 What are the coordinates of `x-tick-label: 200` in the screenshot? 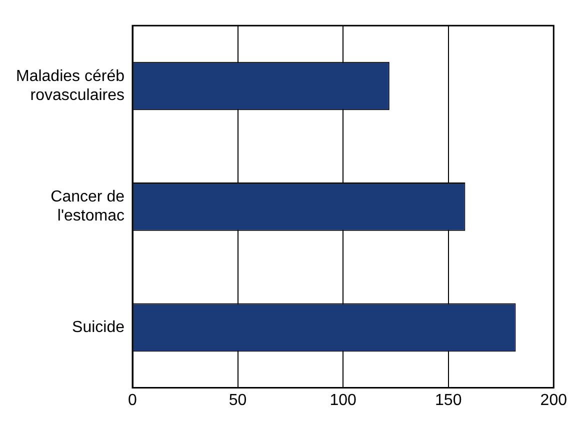 It's located at (554, 400).